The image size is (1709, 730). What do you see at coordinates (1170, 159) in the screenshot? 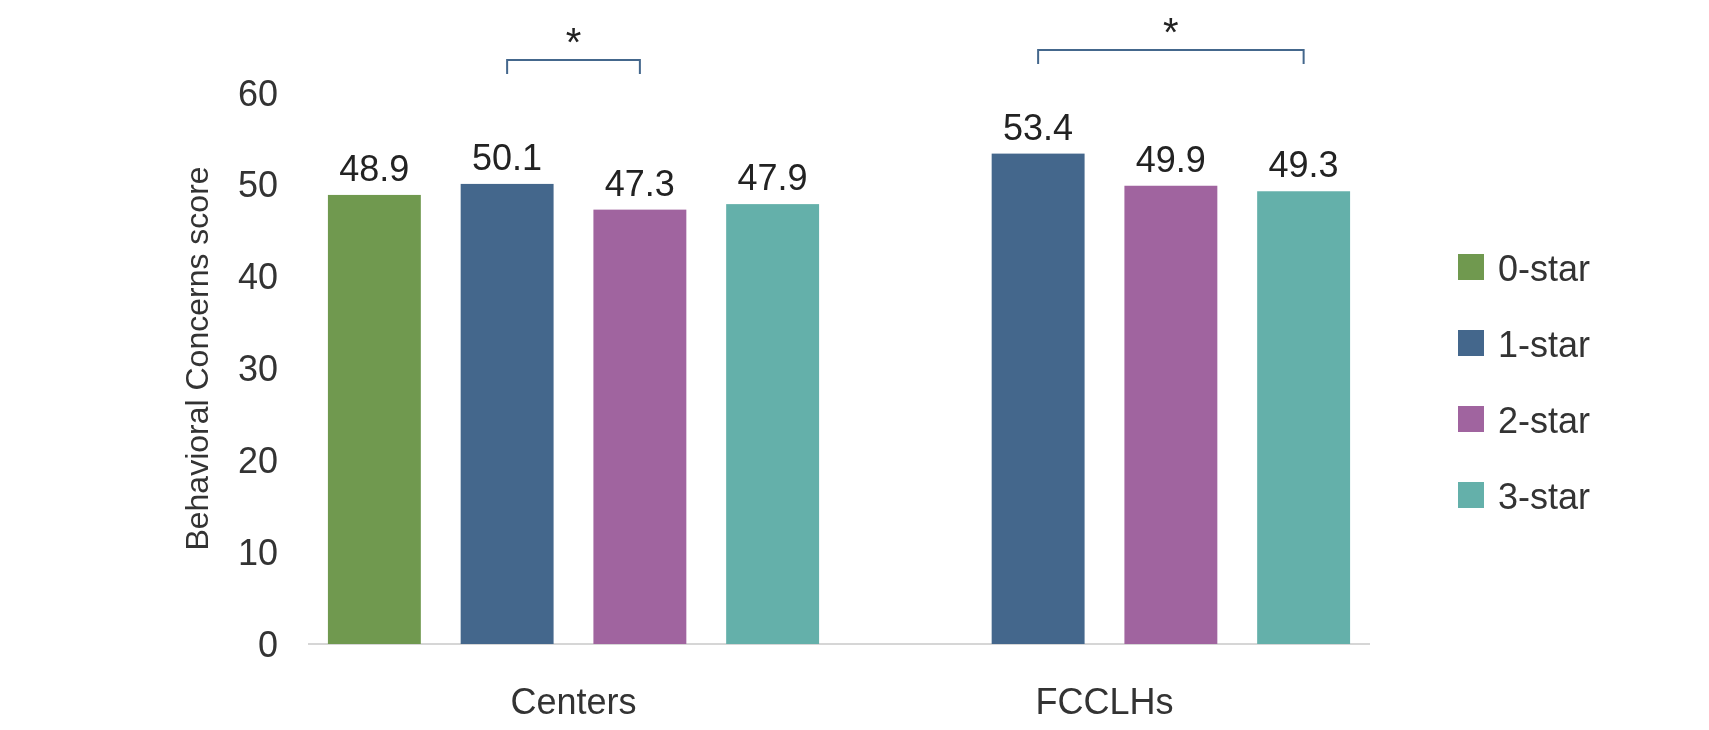
I see `data-label: 49.9` at bounding box center [1170, 159].